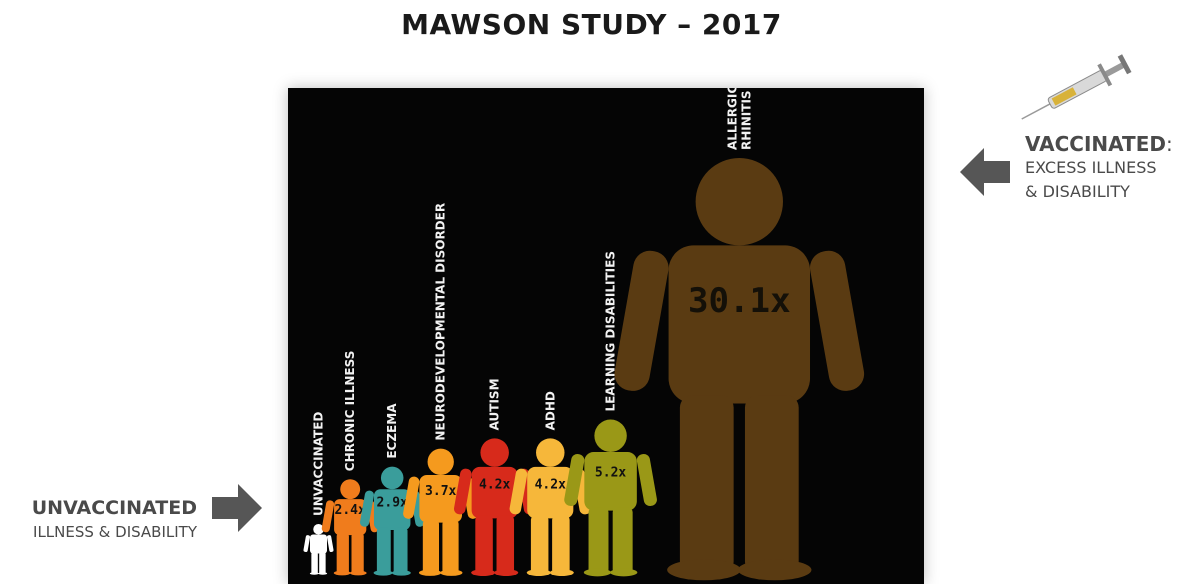 The width and height of the screenshot is (1183, 584). Describe the element at coordinates (392, 431) in the screenshot. I see `category-label-3: ECZEMA` at that location.